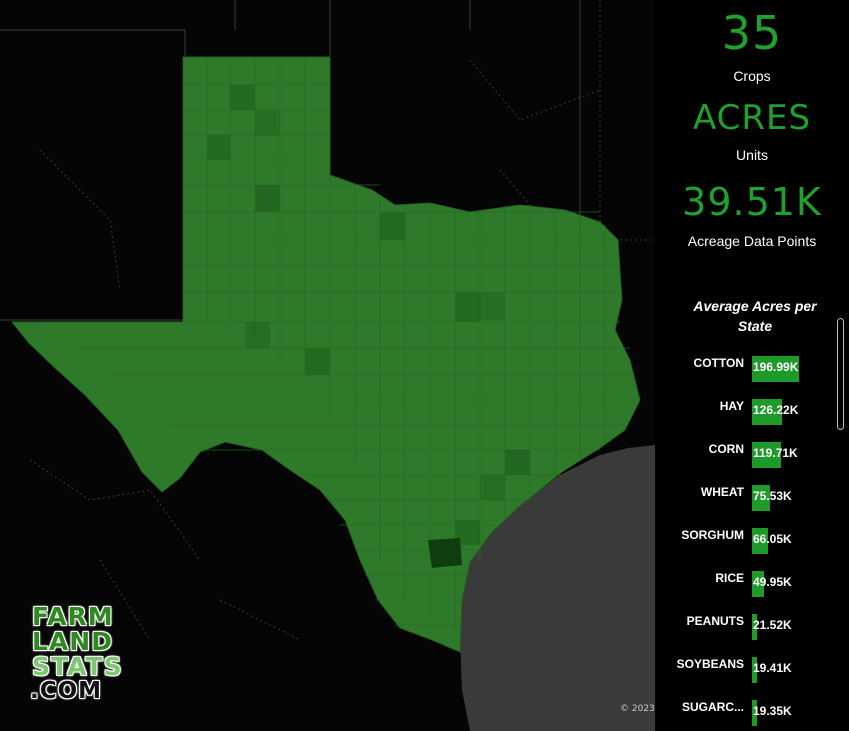 The image size is (849, 731). What do you see at coordinates (722, 492) in the screenshot?
I see `bar-category-label: WHEAT` at bounding box center [722, 492].